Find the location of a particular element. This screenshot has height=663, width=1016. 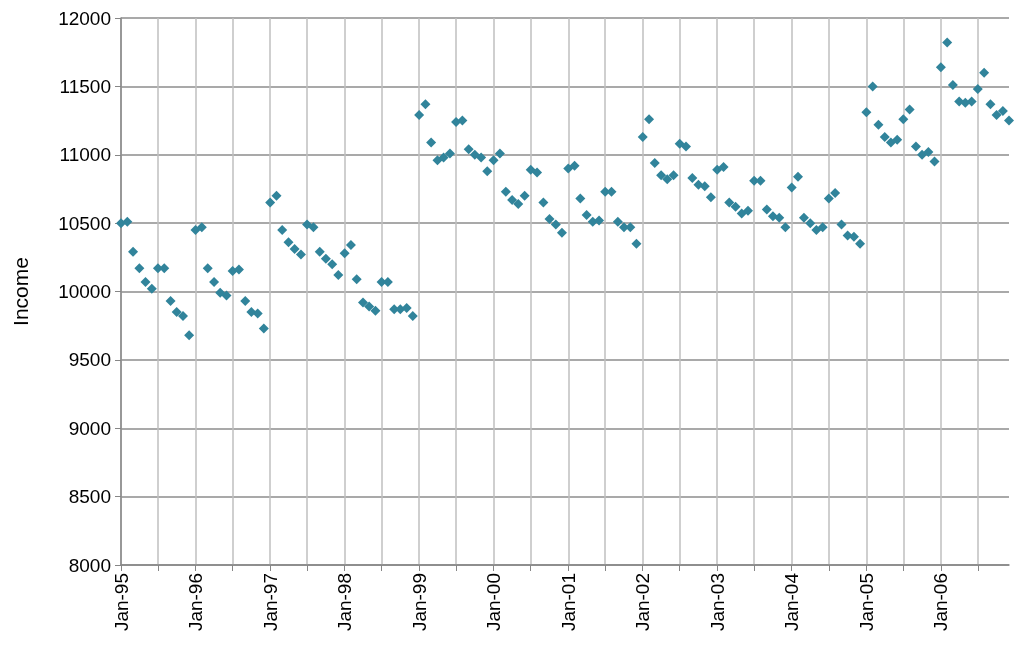

x-tick-label: Jan-06 is located at coordinates (941, 602).